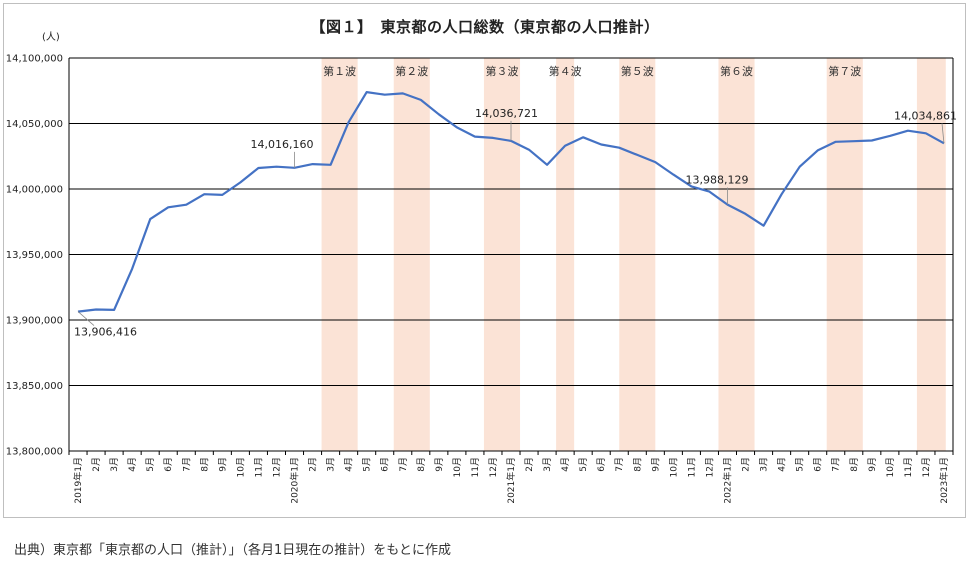 The image size is (970, 573). I want to click on y-tick-label: 13,800,000, so click(34, 452).